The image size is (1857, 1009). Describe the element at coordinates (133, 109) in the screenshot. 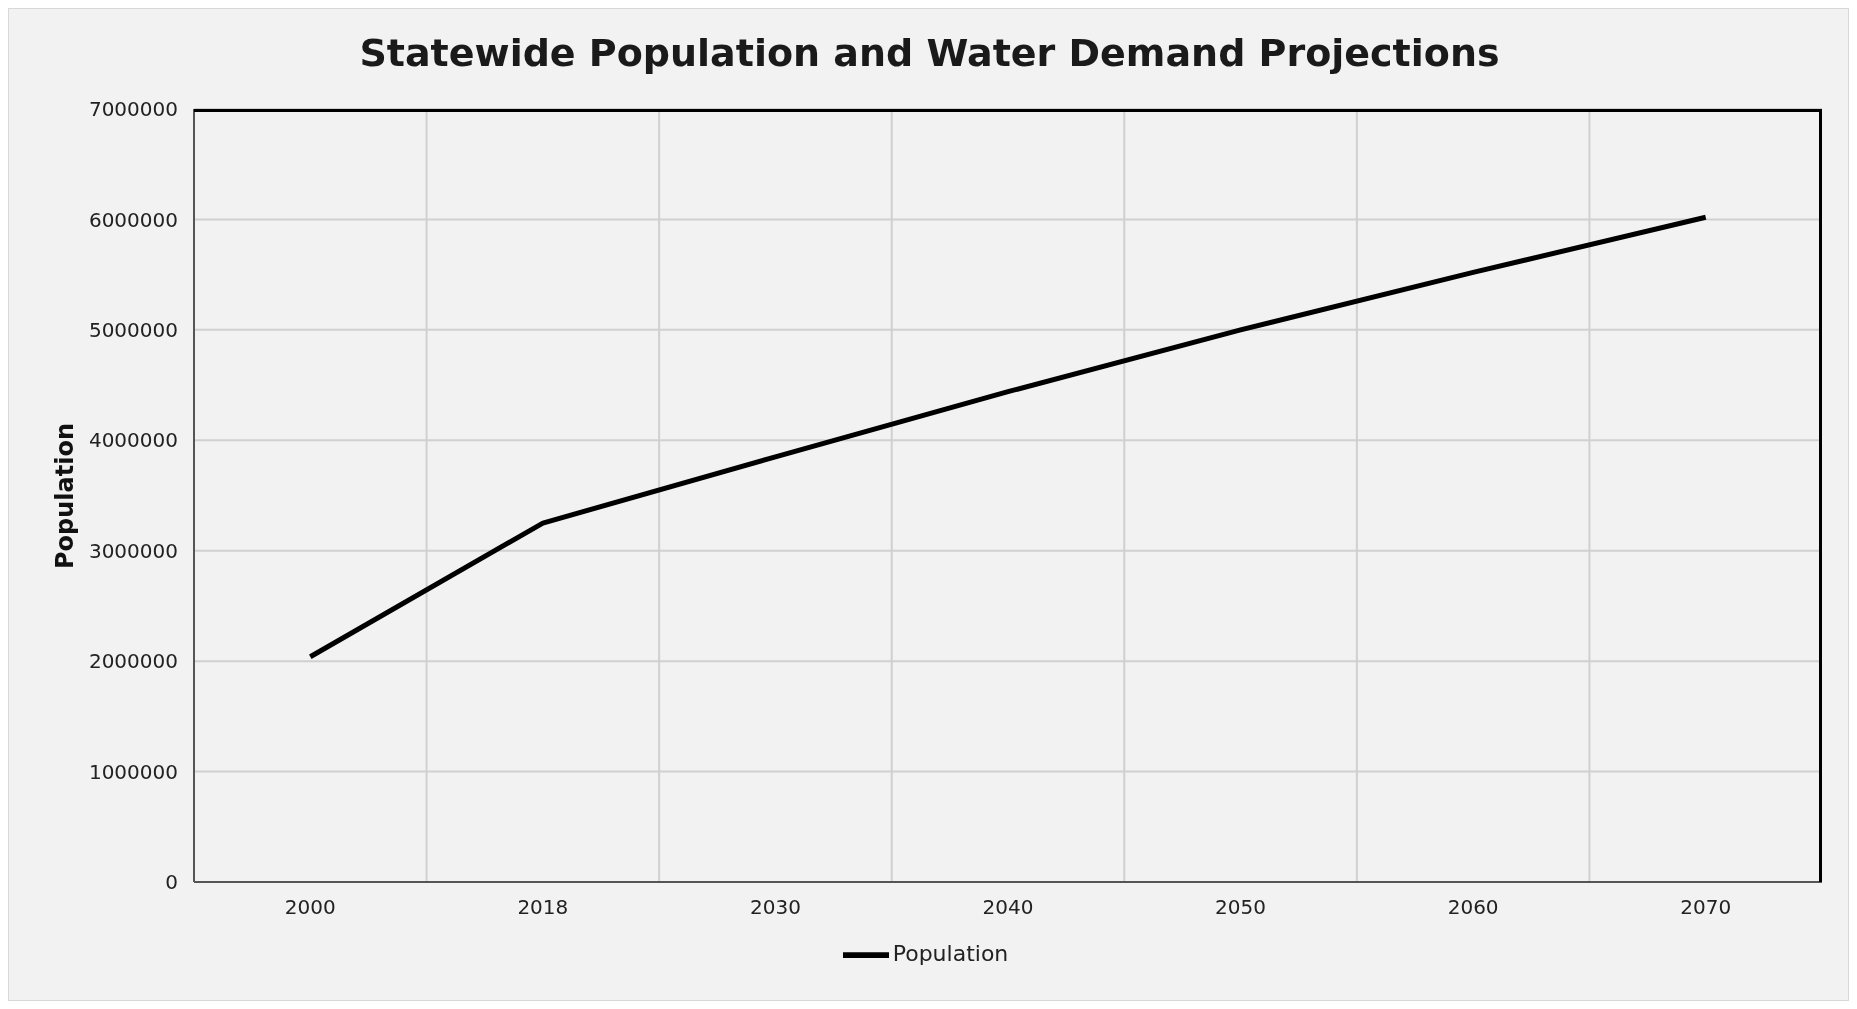

I see `y-tick-label: 7000000` at that location.